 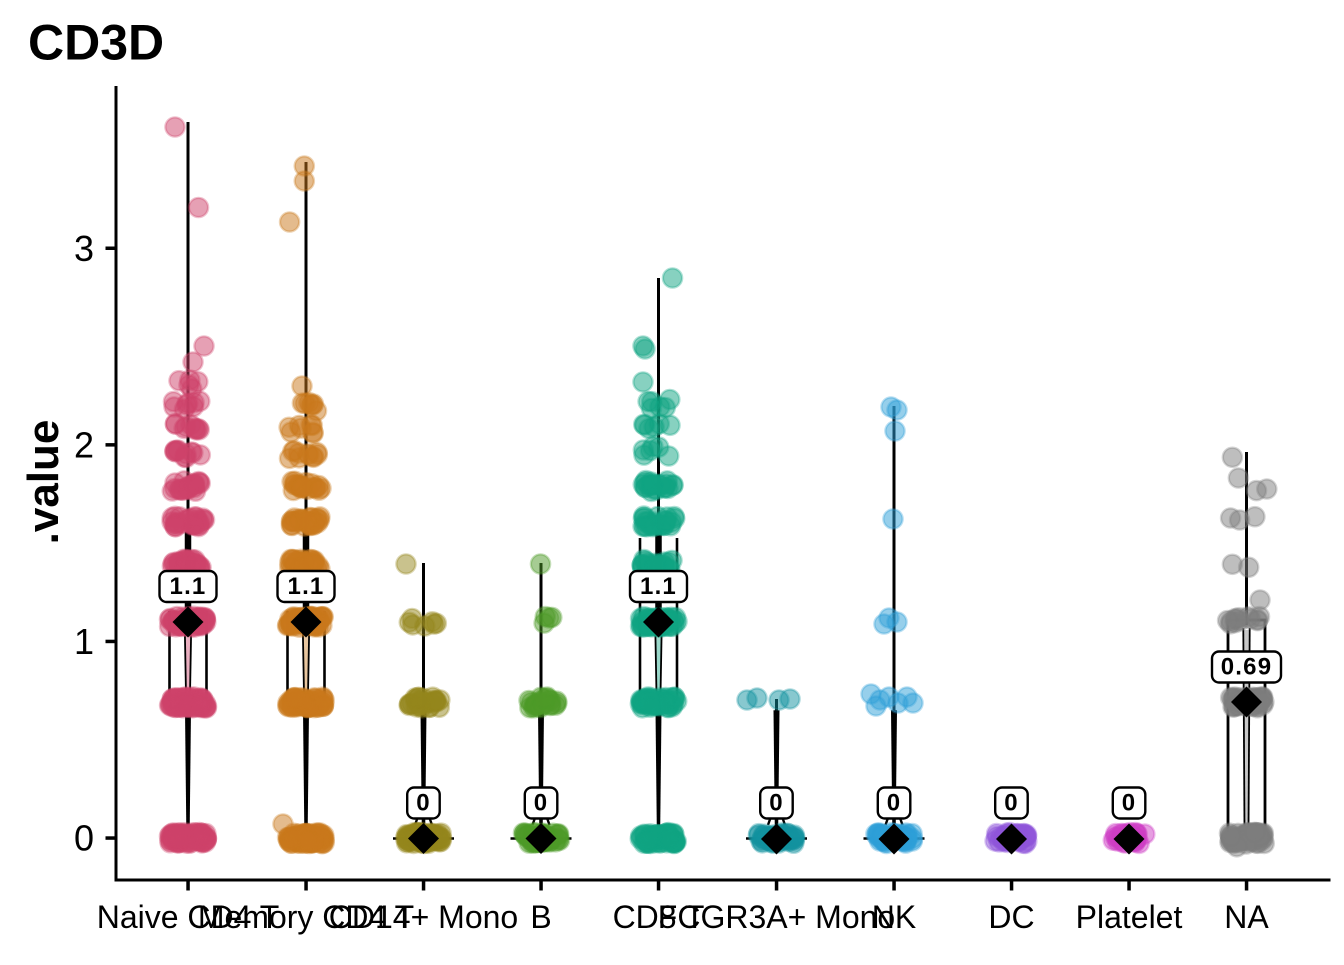 What do you see at coordinates (96, 43) in the screenshot?
I see `svg-text: CD3D` at bounding box center [96, 43].